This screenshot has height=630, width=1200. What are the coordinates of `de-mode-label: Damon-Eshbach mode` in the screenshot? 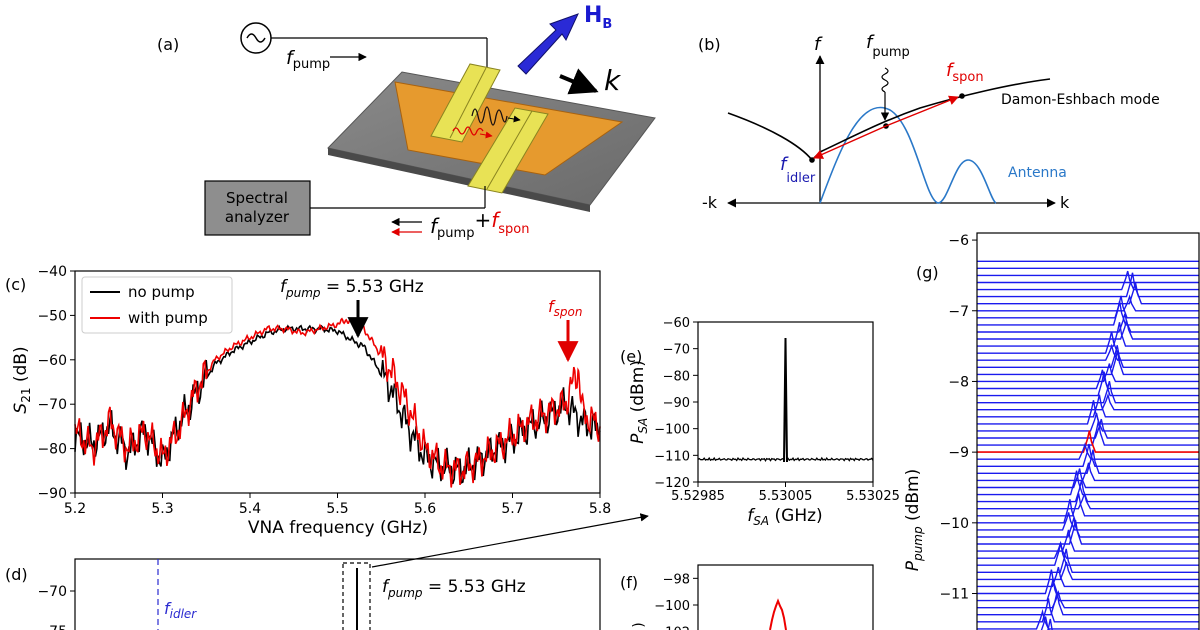 It's located at (1080, 100).